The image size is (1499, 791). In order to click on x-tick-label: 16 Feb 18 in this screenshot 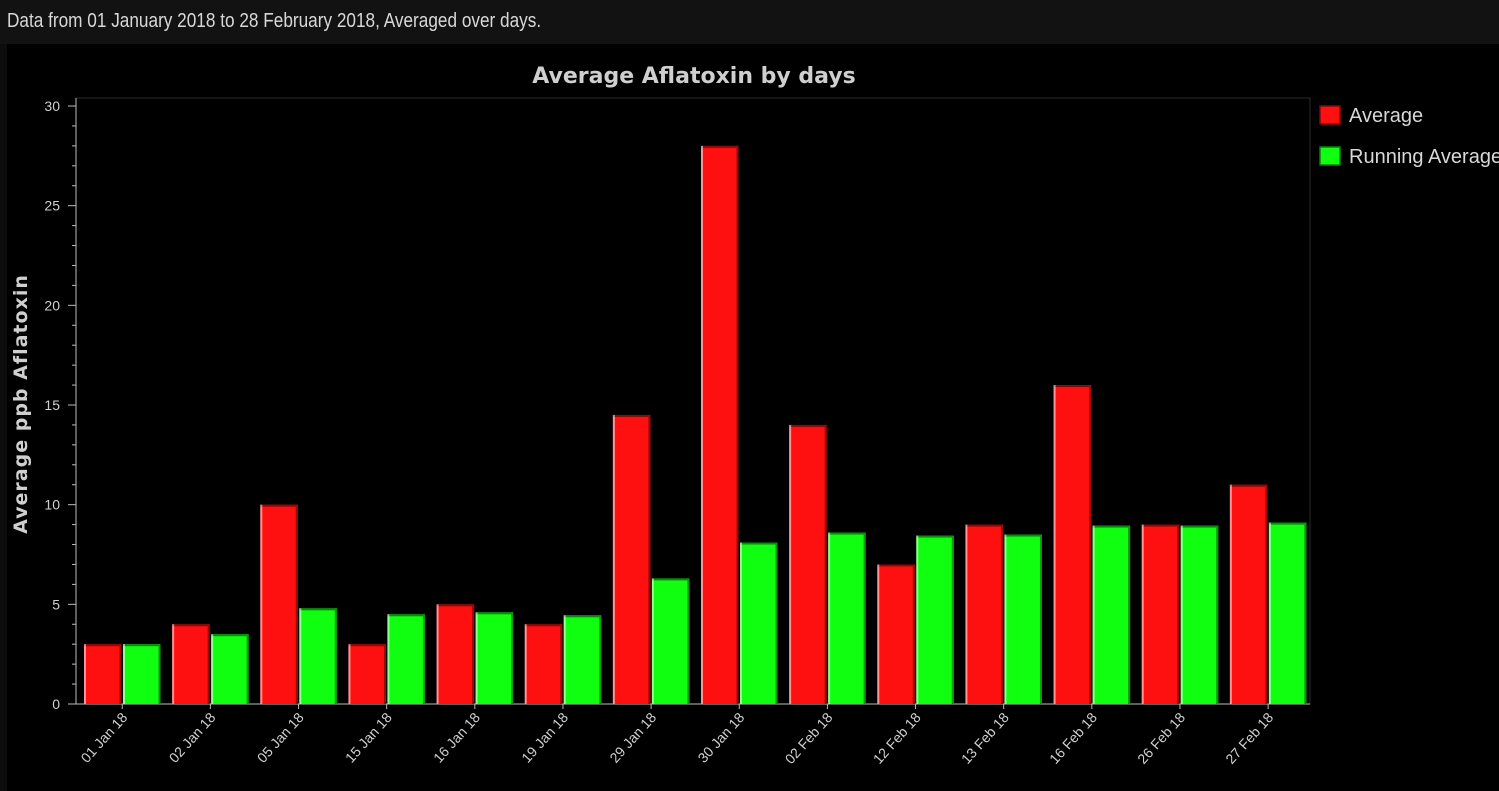, I will do `click(1073, 738)`.